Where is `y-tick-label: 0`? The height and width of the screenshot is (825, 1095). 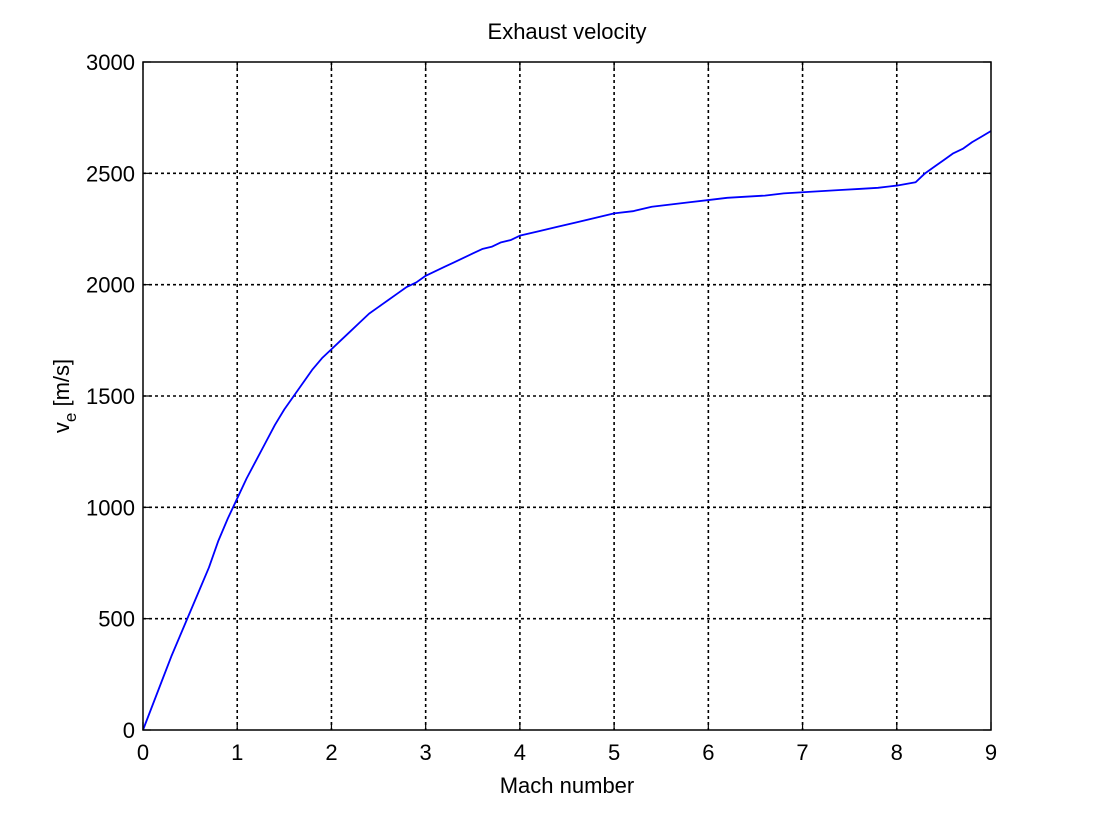 y-tick-label: 0 is located at coordinates (129, 730).